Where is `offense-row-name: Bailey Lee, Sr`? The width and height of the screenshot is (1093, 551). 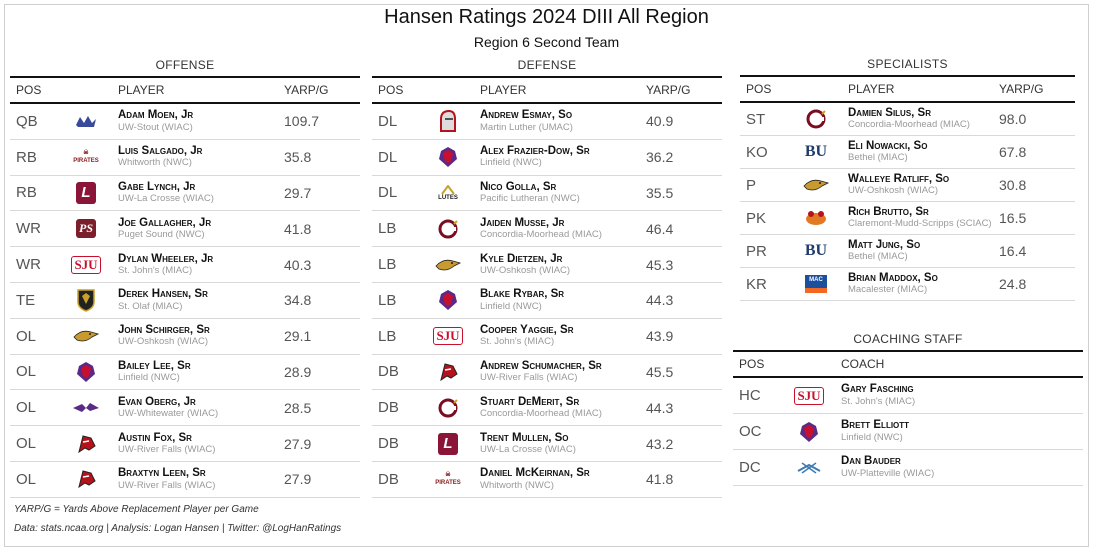 offense-row-name: Bailey Lee, Sr is located at coordinates (154, 365).